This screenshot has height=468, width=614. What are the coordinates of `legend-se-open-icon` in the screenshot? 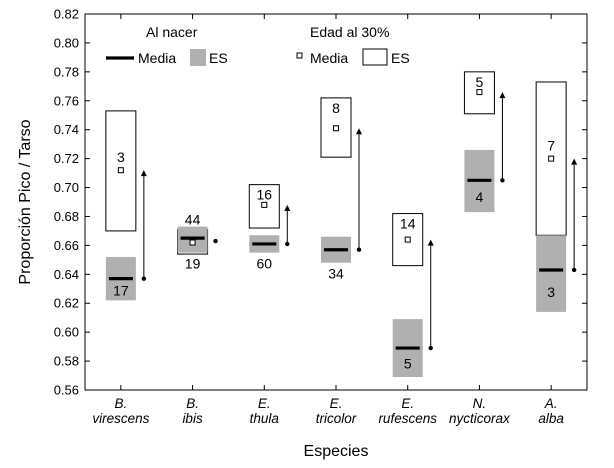 It's located at (375, 57).